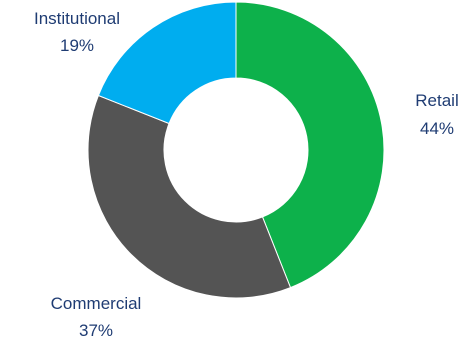 Image resolution: width=471 pixels, height=343 pixels. I want to click on slice-institutional, so click(167, 63).